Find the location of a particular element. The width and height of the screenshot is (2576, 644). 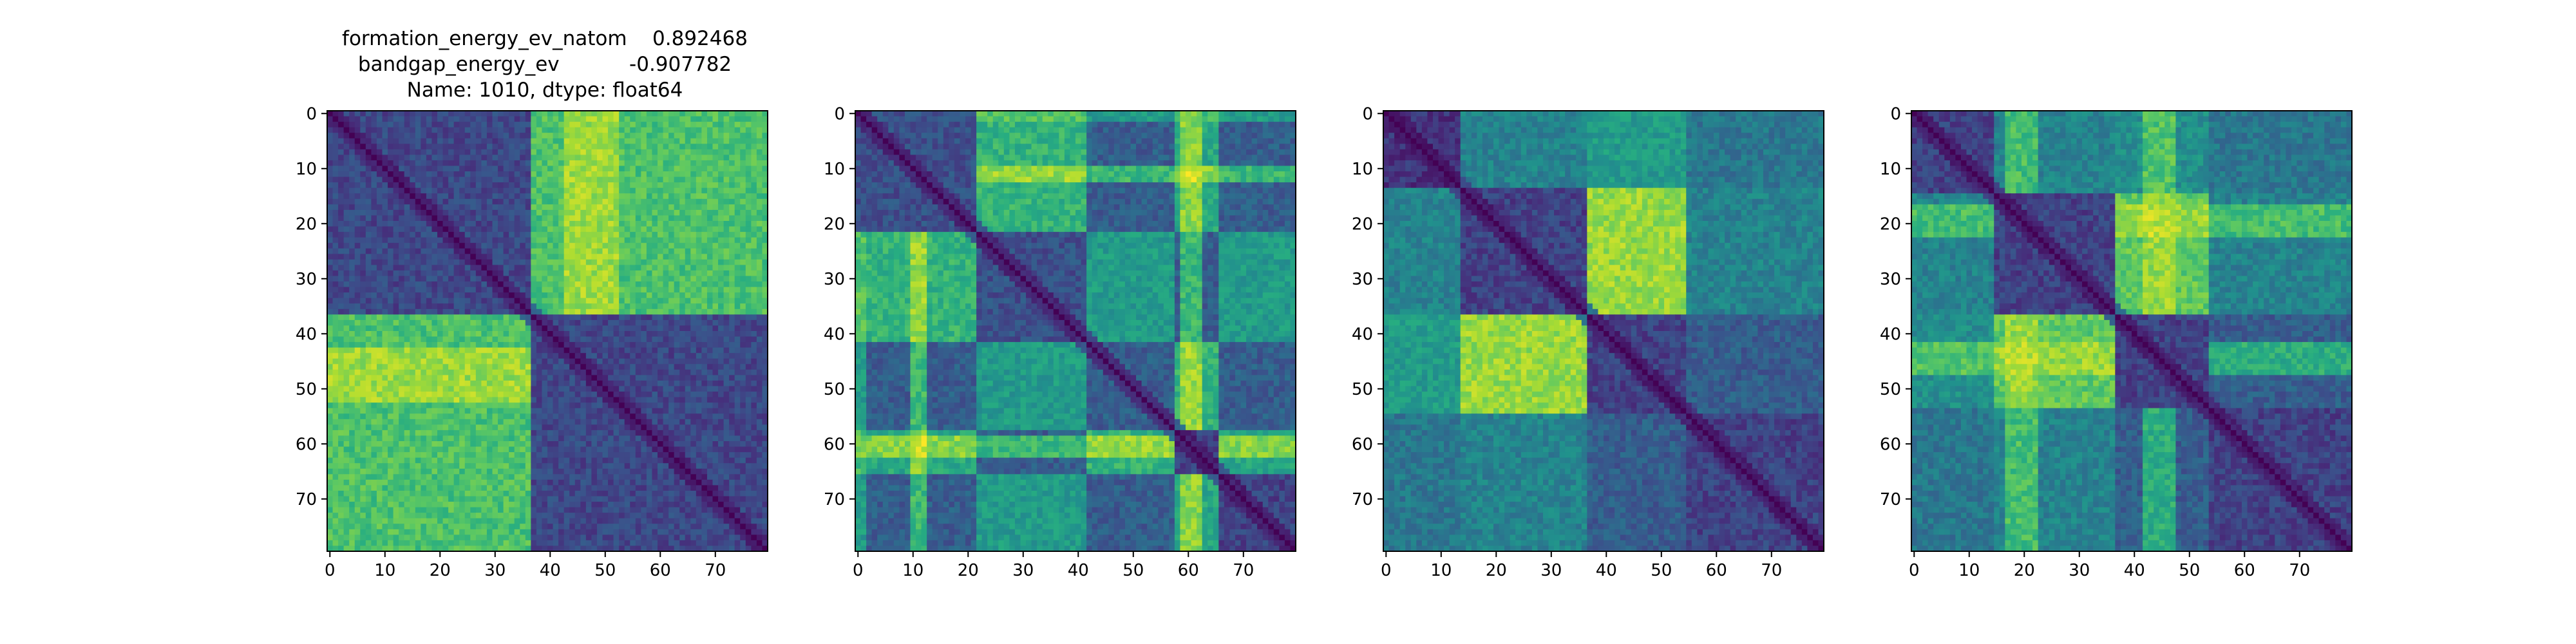

panel-1-title-line-2: bandgap_energy_ev -0.907782 is located at coordinates (545, 64).